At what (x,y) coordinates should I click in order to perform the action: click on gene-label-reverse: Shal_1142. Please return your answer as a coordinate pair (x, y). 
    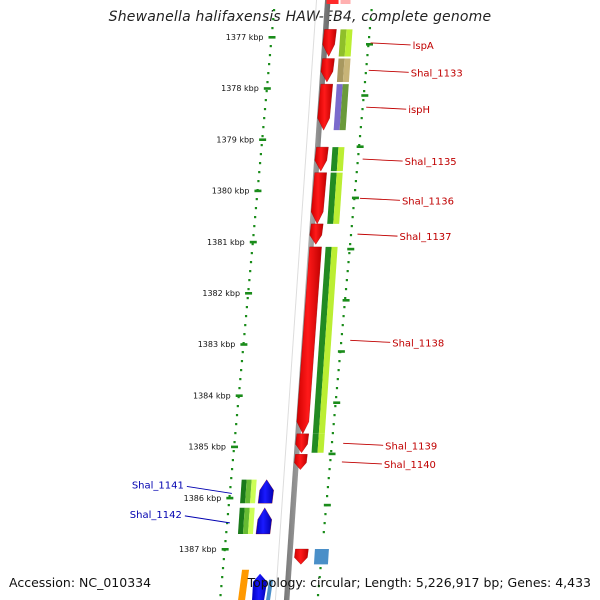
    Looking at the image, I should click on (180, 517).